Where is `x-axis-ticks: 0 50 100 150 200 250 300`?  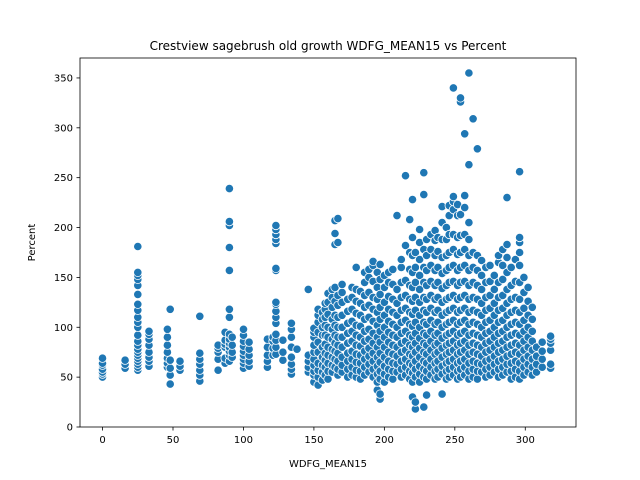
x-axis-ticks: 0 50 100 150 200 250 300 is located at coordinates (317, 436).